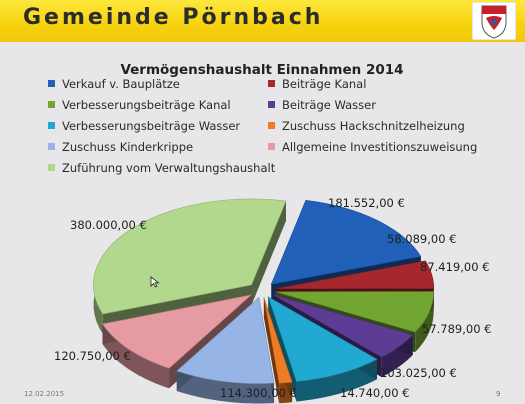 The height and width of the screenshot is (404, 525). What do you see at coordinates (173, 17) in the screenshot?
I see `page-title: Gemeinde Pörnbach` at bounding box center [173, 17].